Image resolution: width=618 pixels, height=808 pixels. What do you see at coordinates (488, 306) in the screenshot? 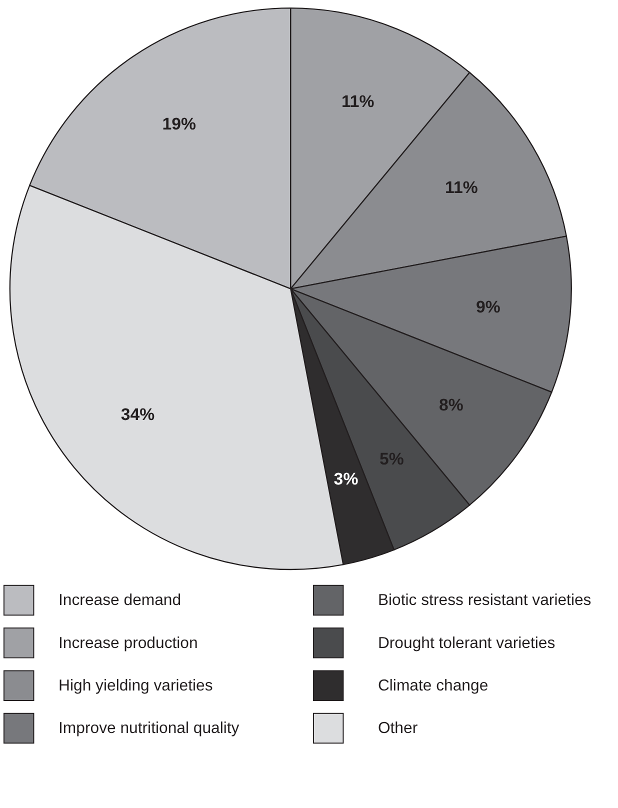
I see `data-label: 9%` at bounding box center [488, 306].